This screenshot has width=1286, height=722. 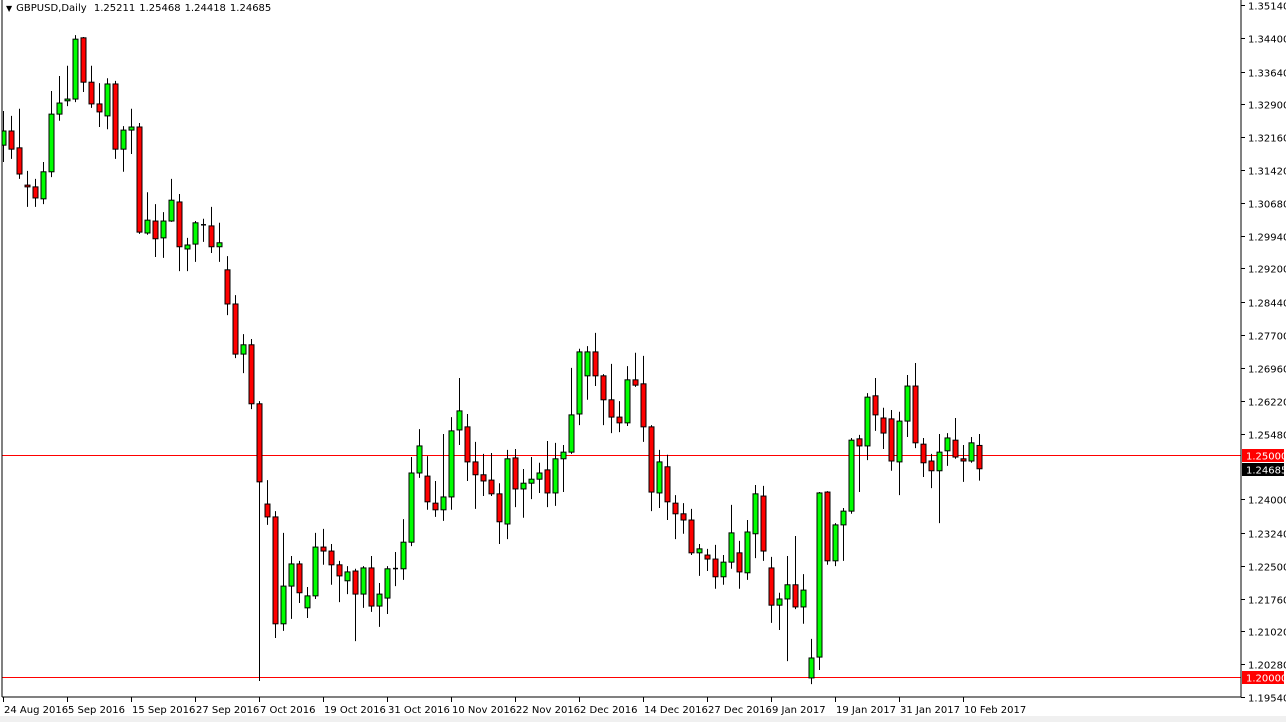 What do you see at coordinates (9, 8) in the screenshot?
I see `triangle-down-icon: ▼` at bounding box center [9, 8].